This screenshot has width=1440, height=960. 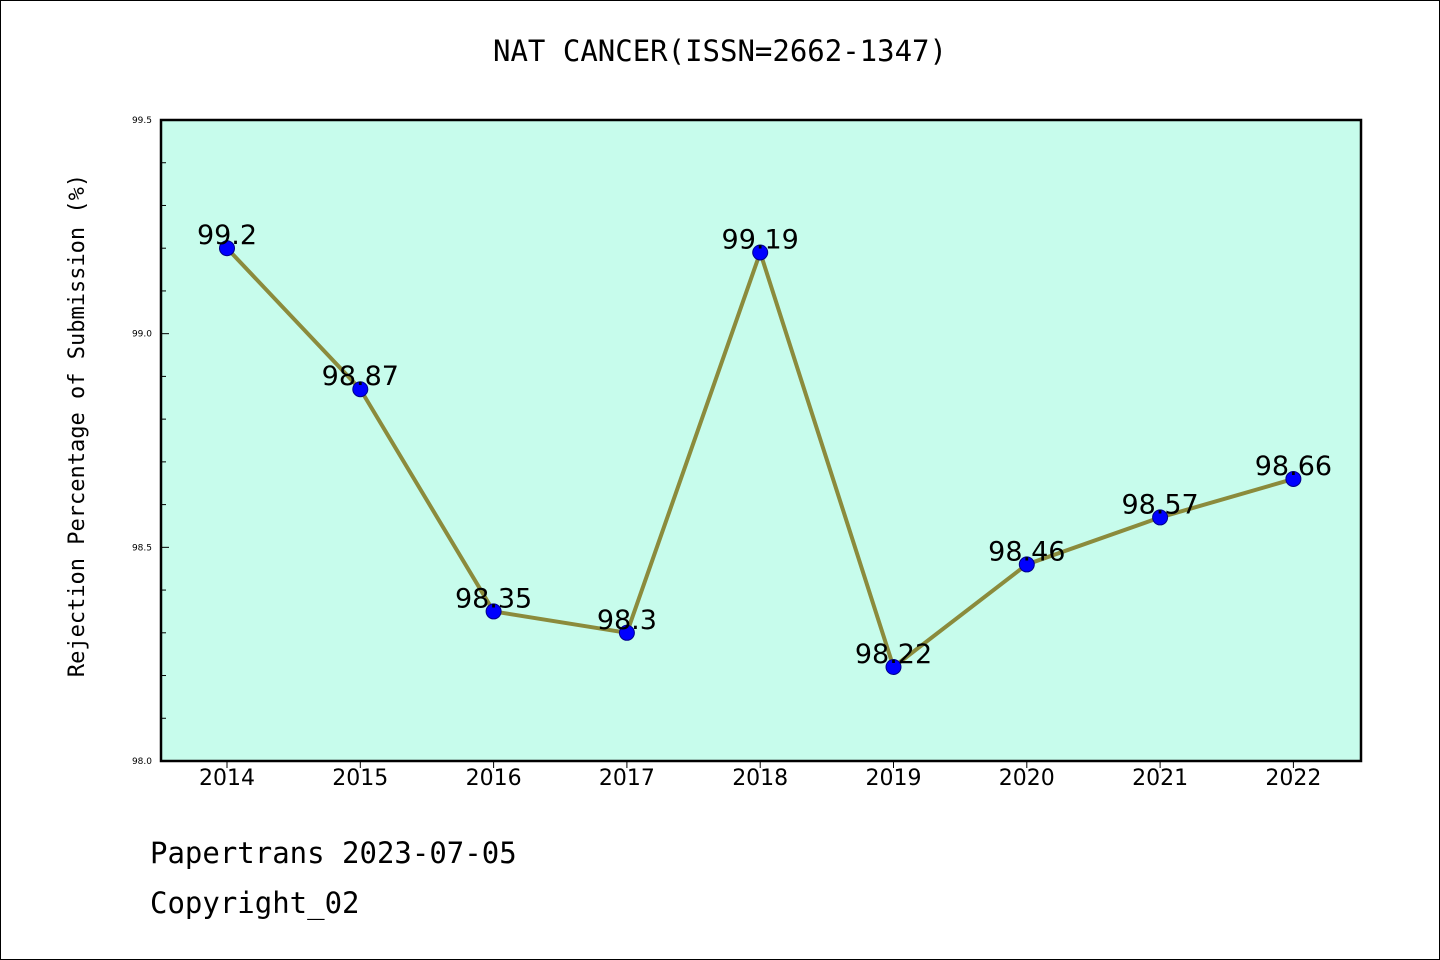 I want to click on x-tick-label: 2015, so click(x=360, y=778).